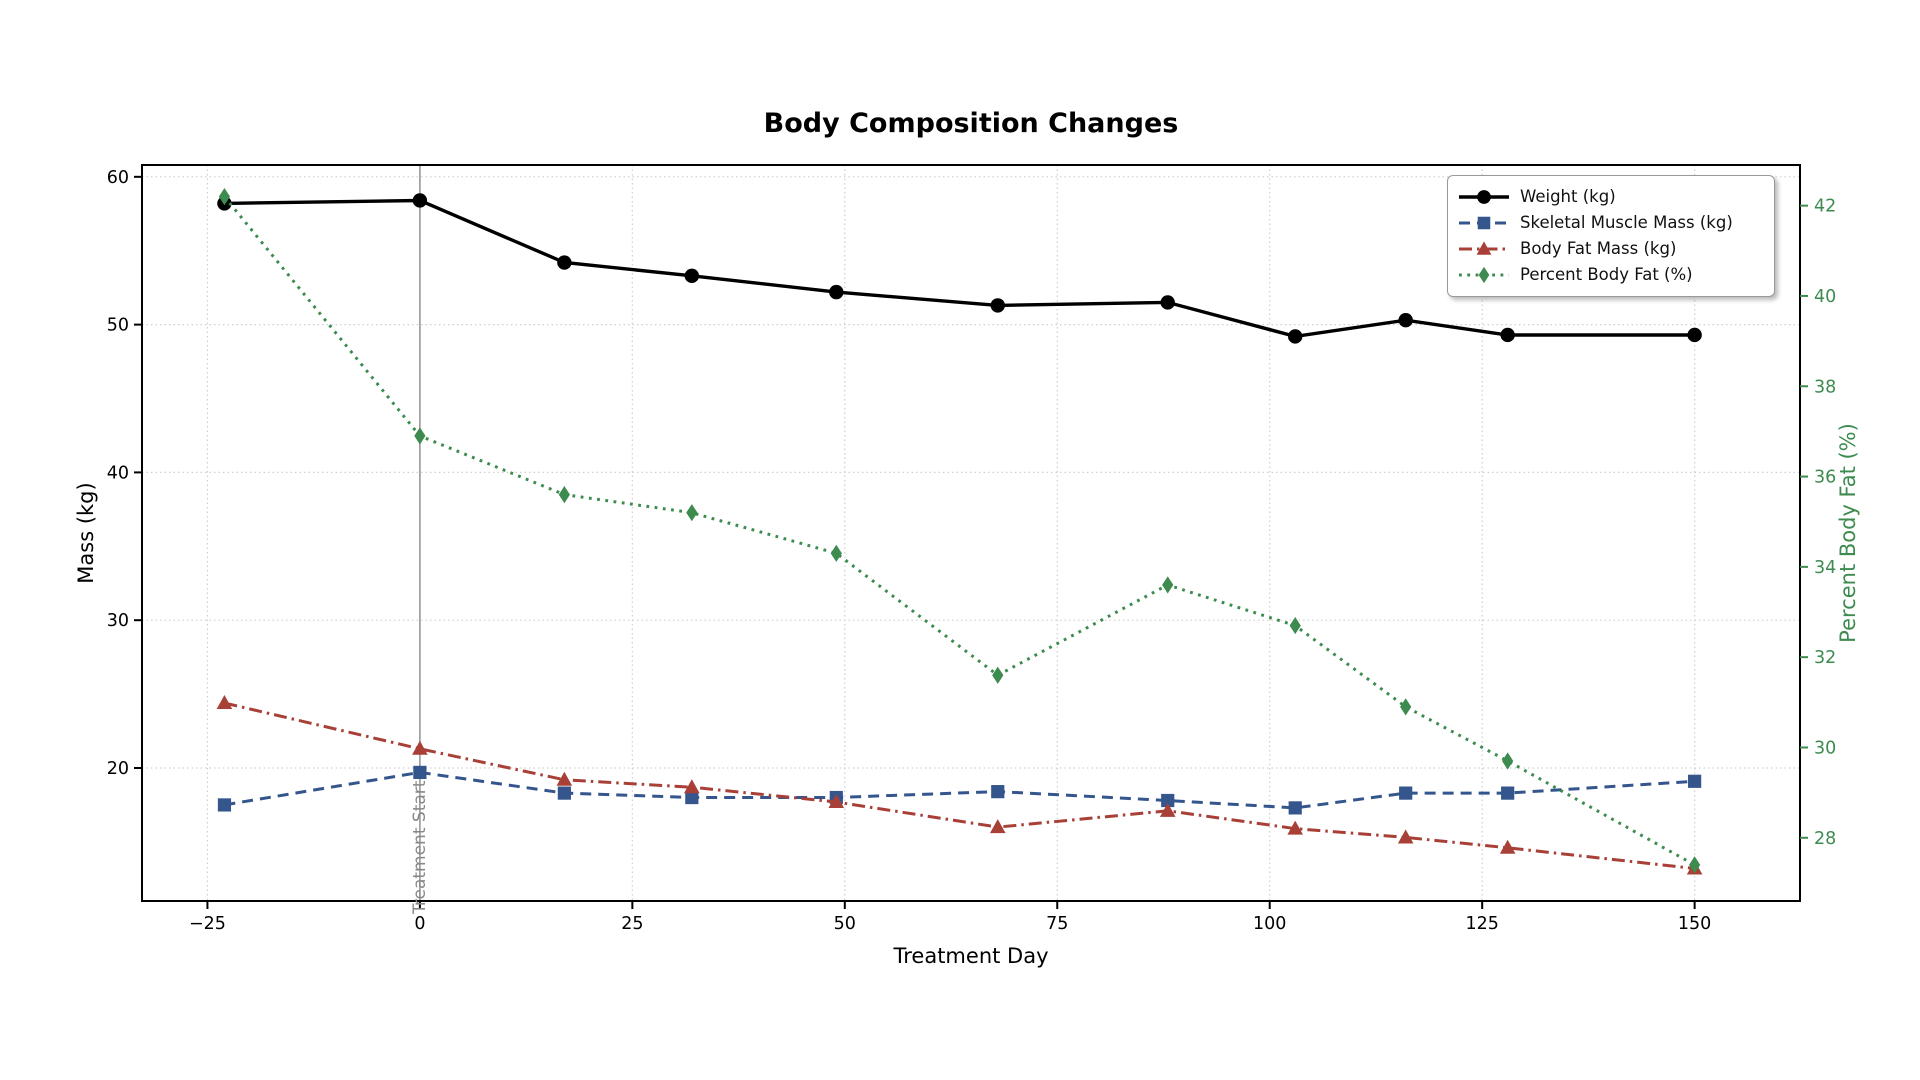 The width and height of the screenshot is (1920, 1080). What do you see at coordinates (971, 123) in the screenshot?
I see `chart-title: Body Composition Changes` at bounding box center [971, 123].